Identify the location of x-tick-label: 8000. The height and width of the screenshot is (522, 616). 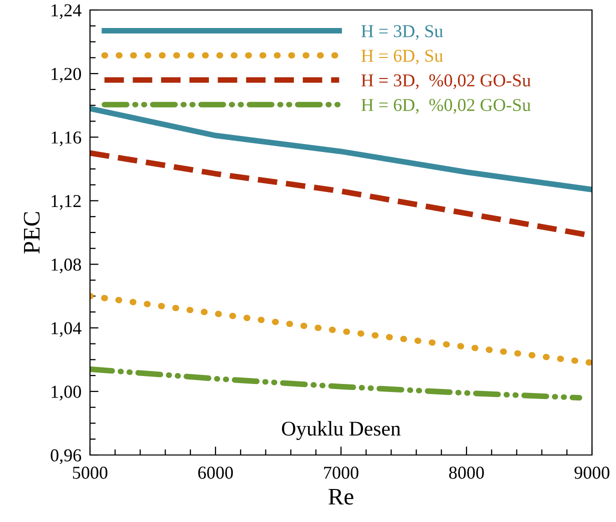
(466, 472).